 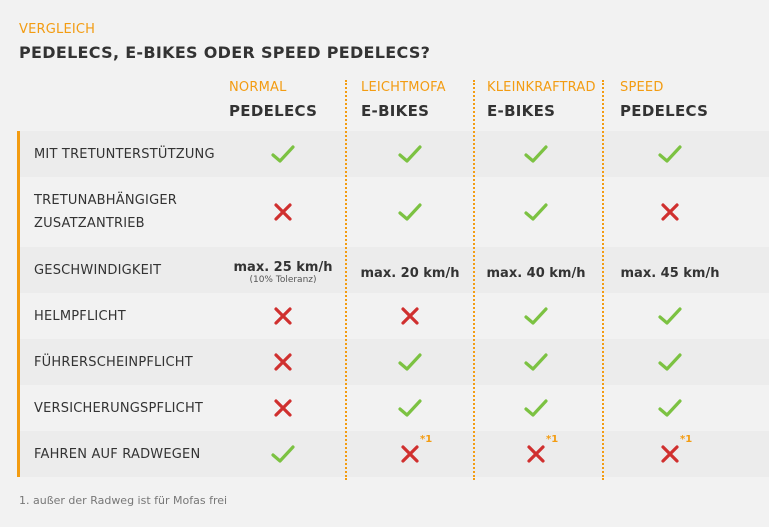 What do you see at coordinates (105, 212) in the screenshot?
I see `row-label: TRETUNABHÄNGIGER ZUSATZANTRIEB` at bounding box center [105, 212].